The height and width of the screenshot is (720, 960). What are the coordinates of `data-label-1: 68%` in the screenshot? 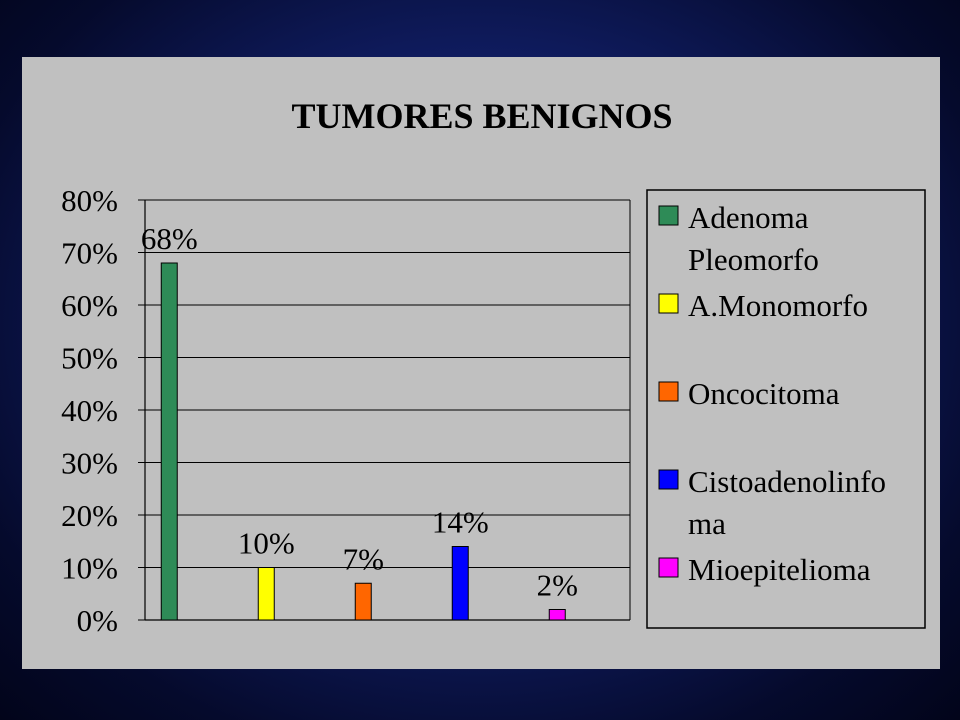 It's located at (169, 238).